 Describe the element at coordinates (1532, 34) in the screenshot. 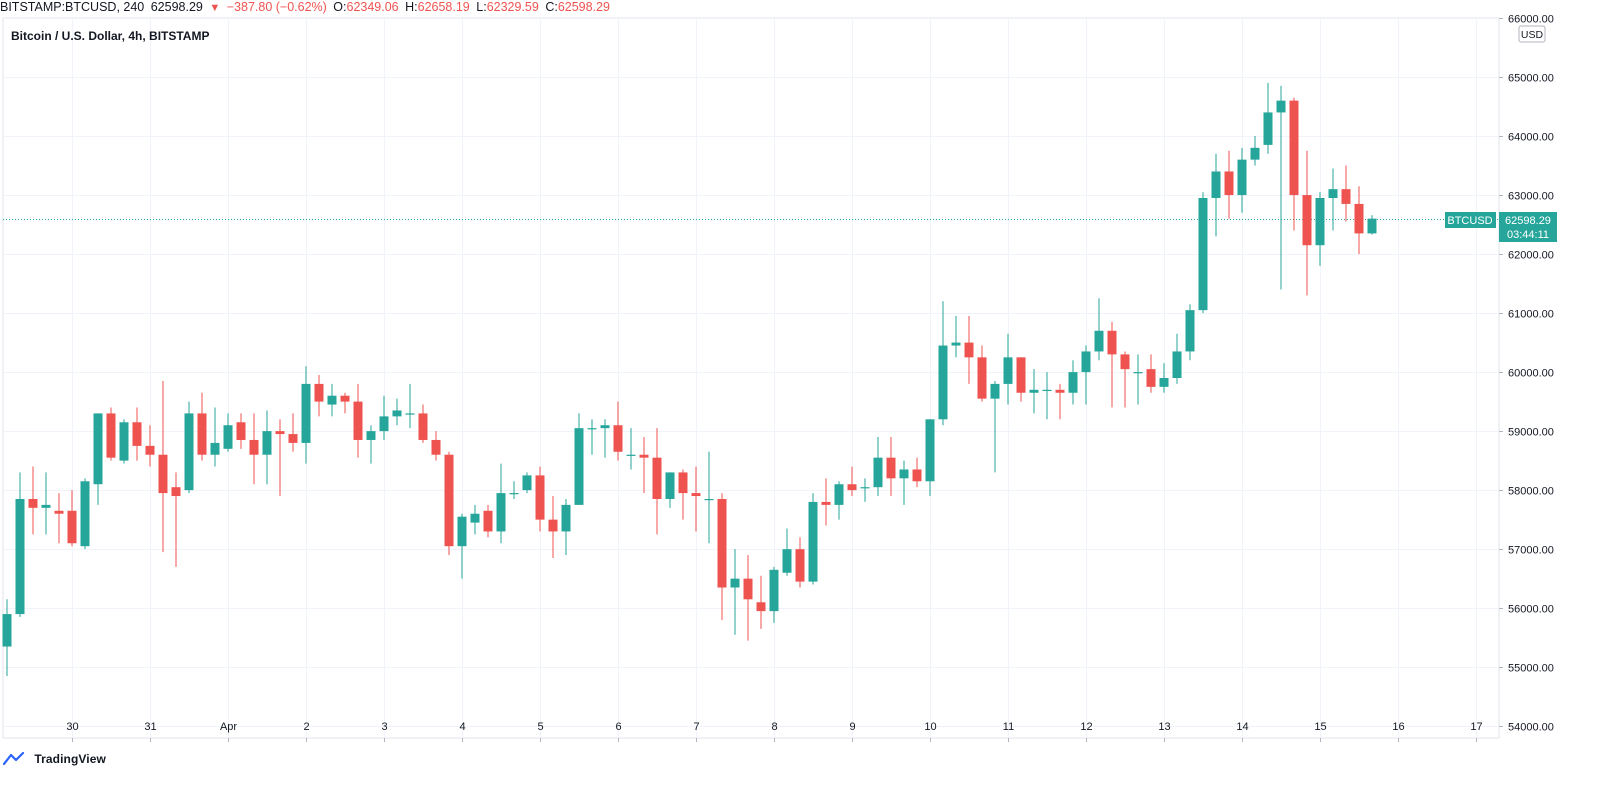

I see `currency-badge: USD` at that location.